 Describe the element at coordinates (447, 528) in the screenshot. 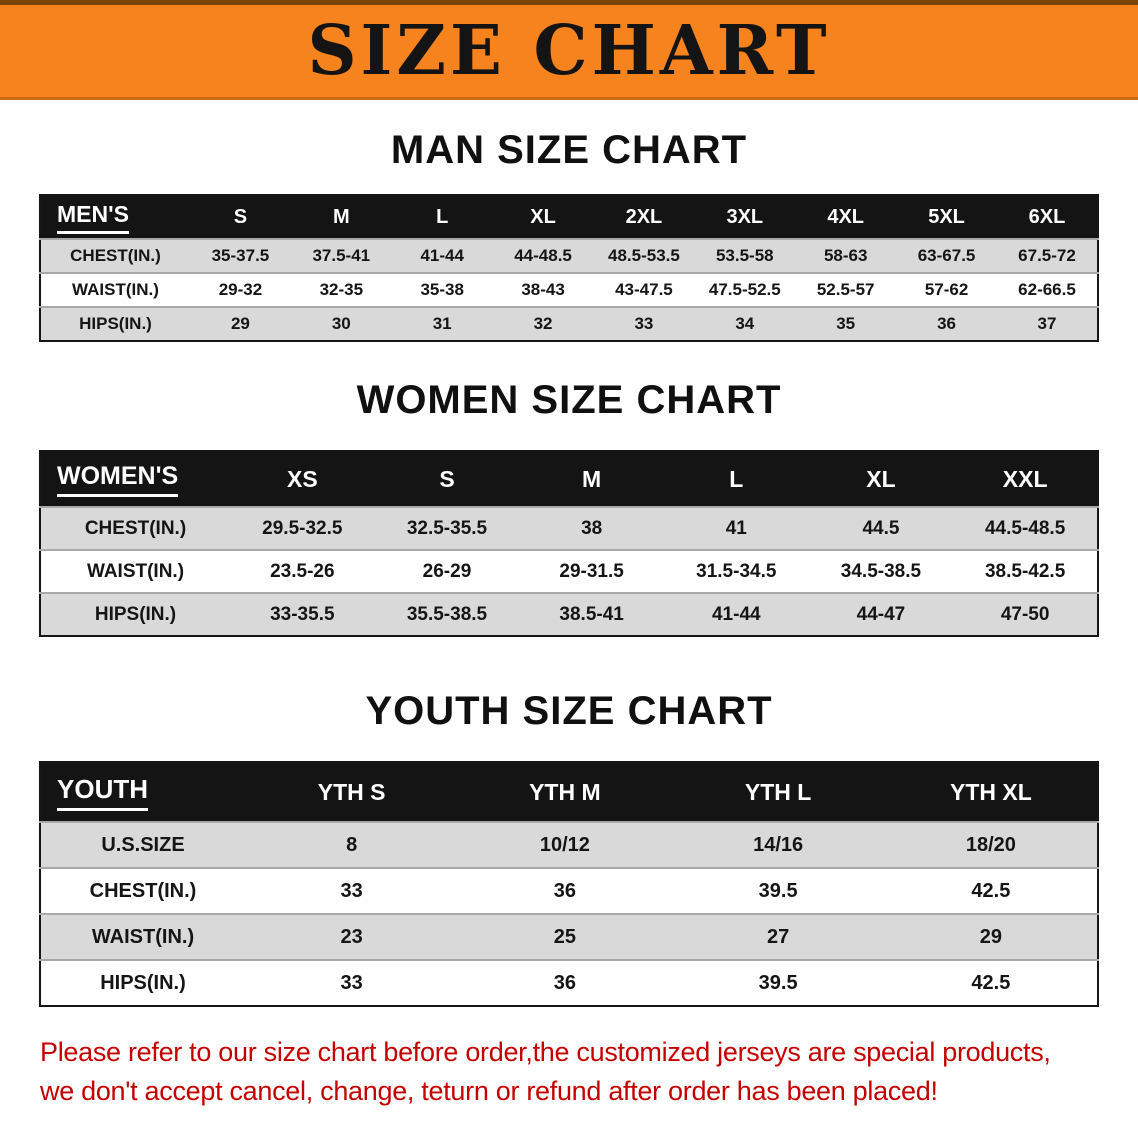

I see `size-value: 32.5-35.5` at that location.